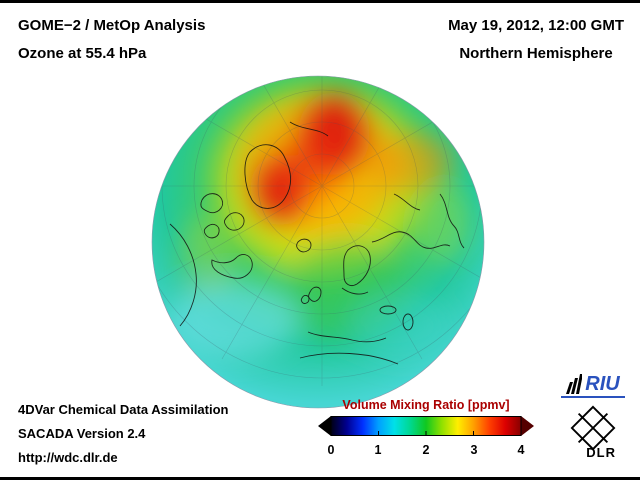  Describe the element at coordinates (536, 53) in the screenshot. I see `region-label: Northern Hemisphere` at that location.